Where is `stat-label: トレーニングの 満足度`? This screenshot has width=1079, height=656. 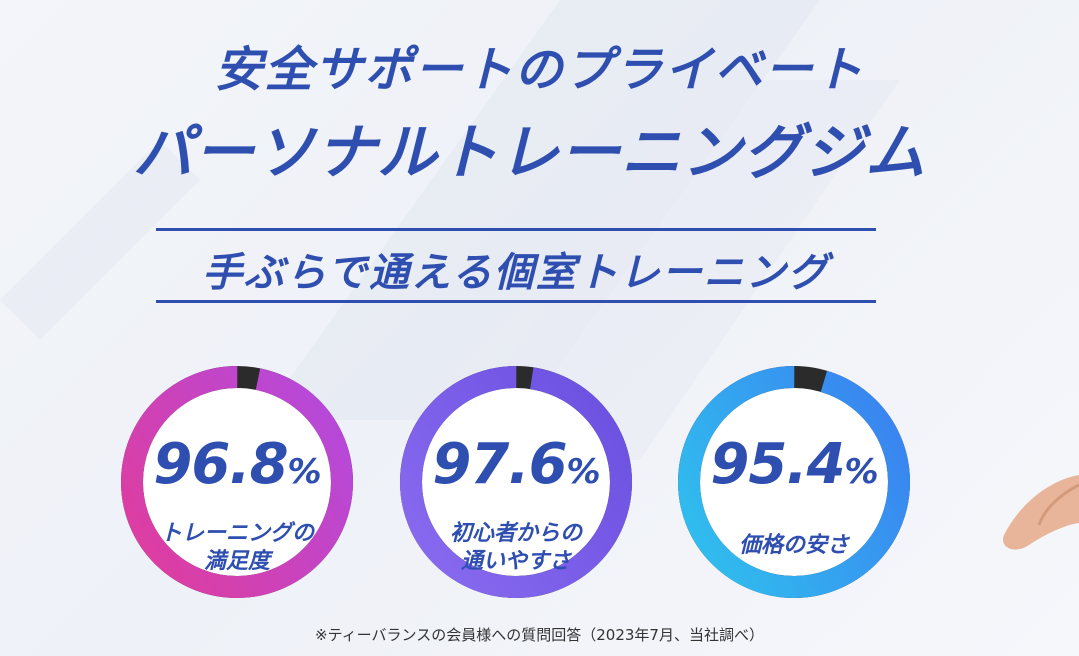 stat-label: トレーニングの 満足度 is located at coordinates (236, 547).